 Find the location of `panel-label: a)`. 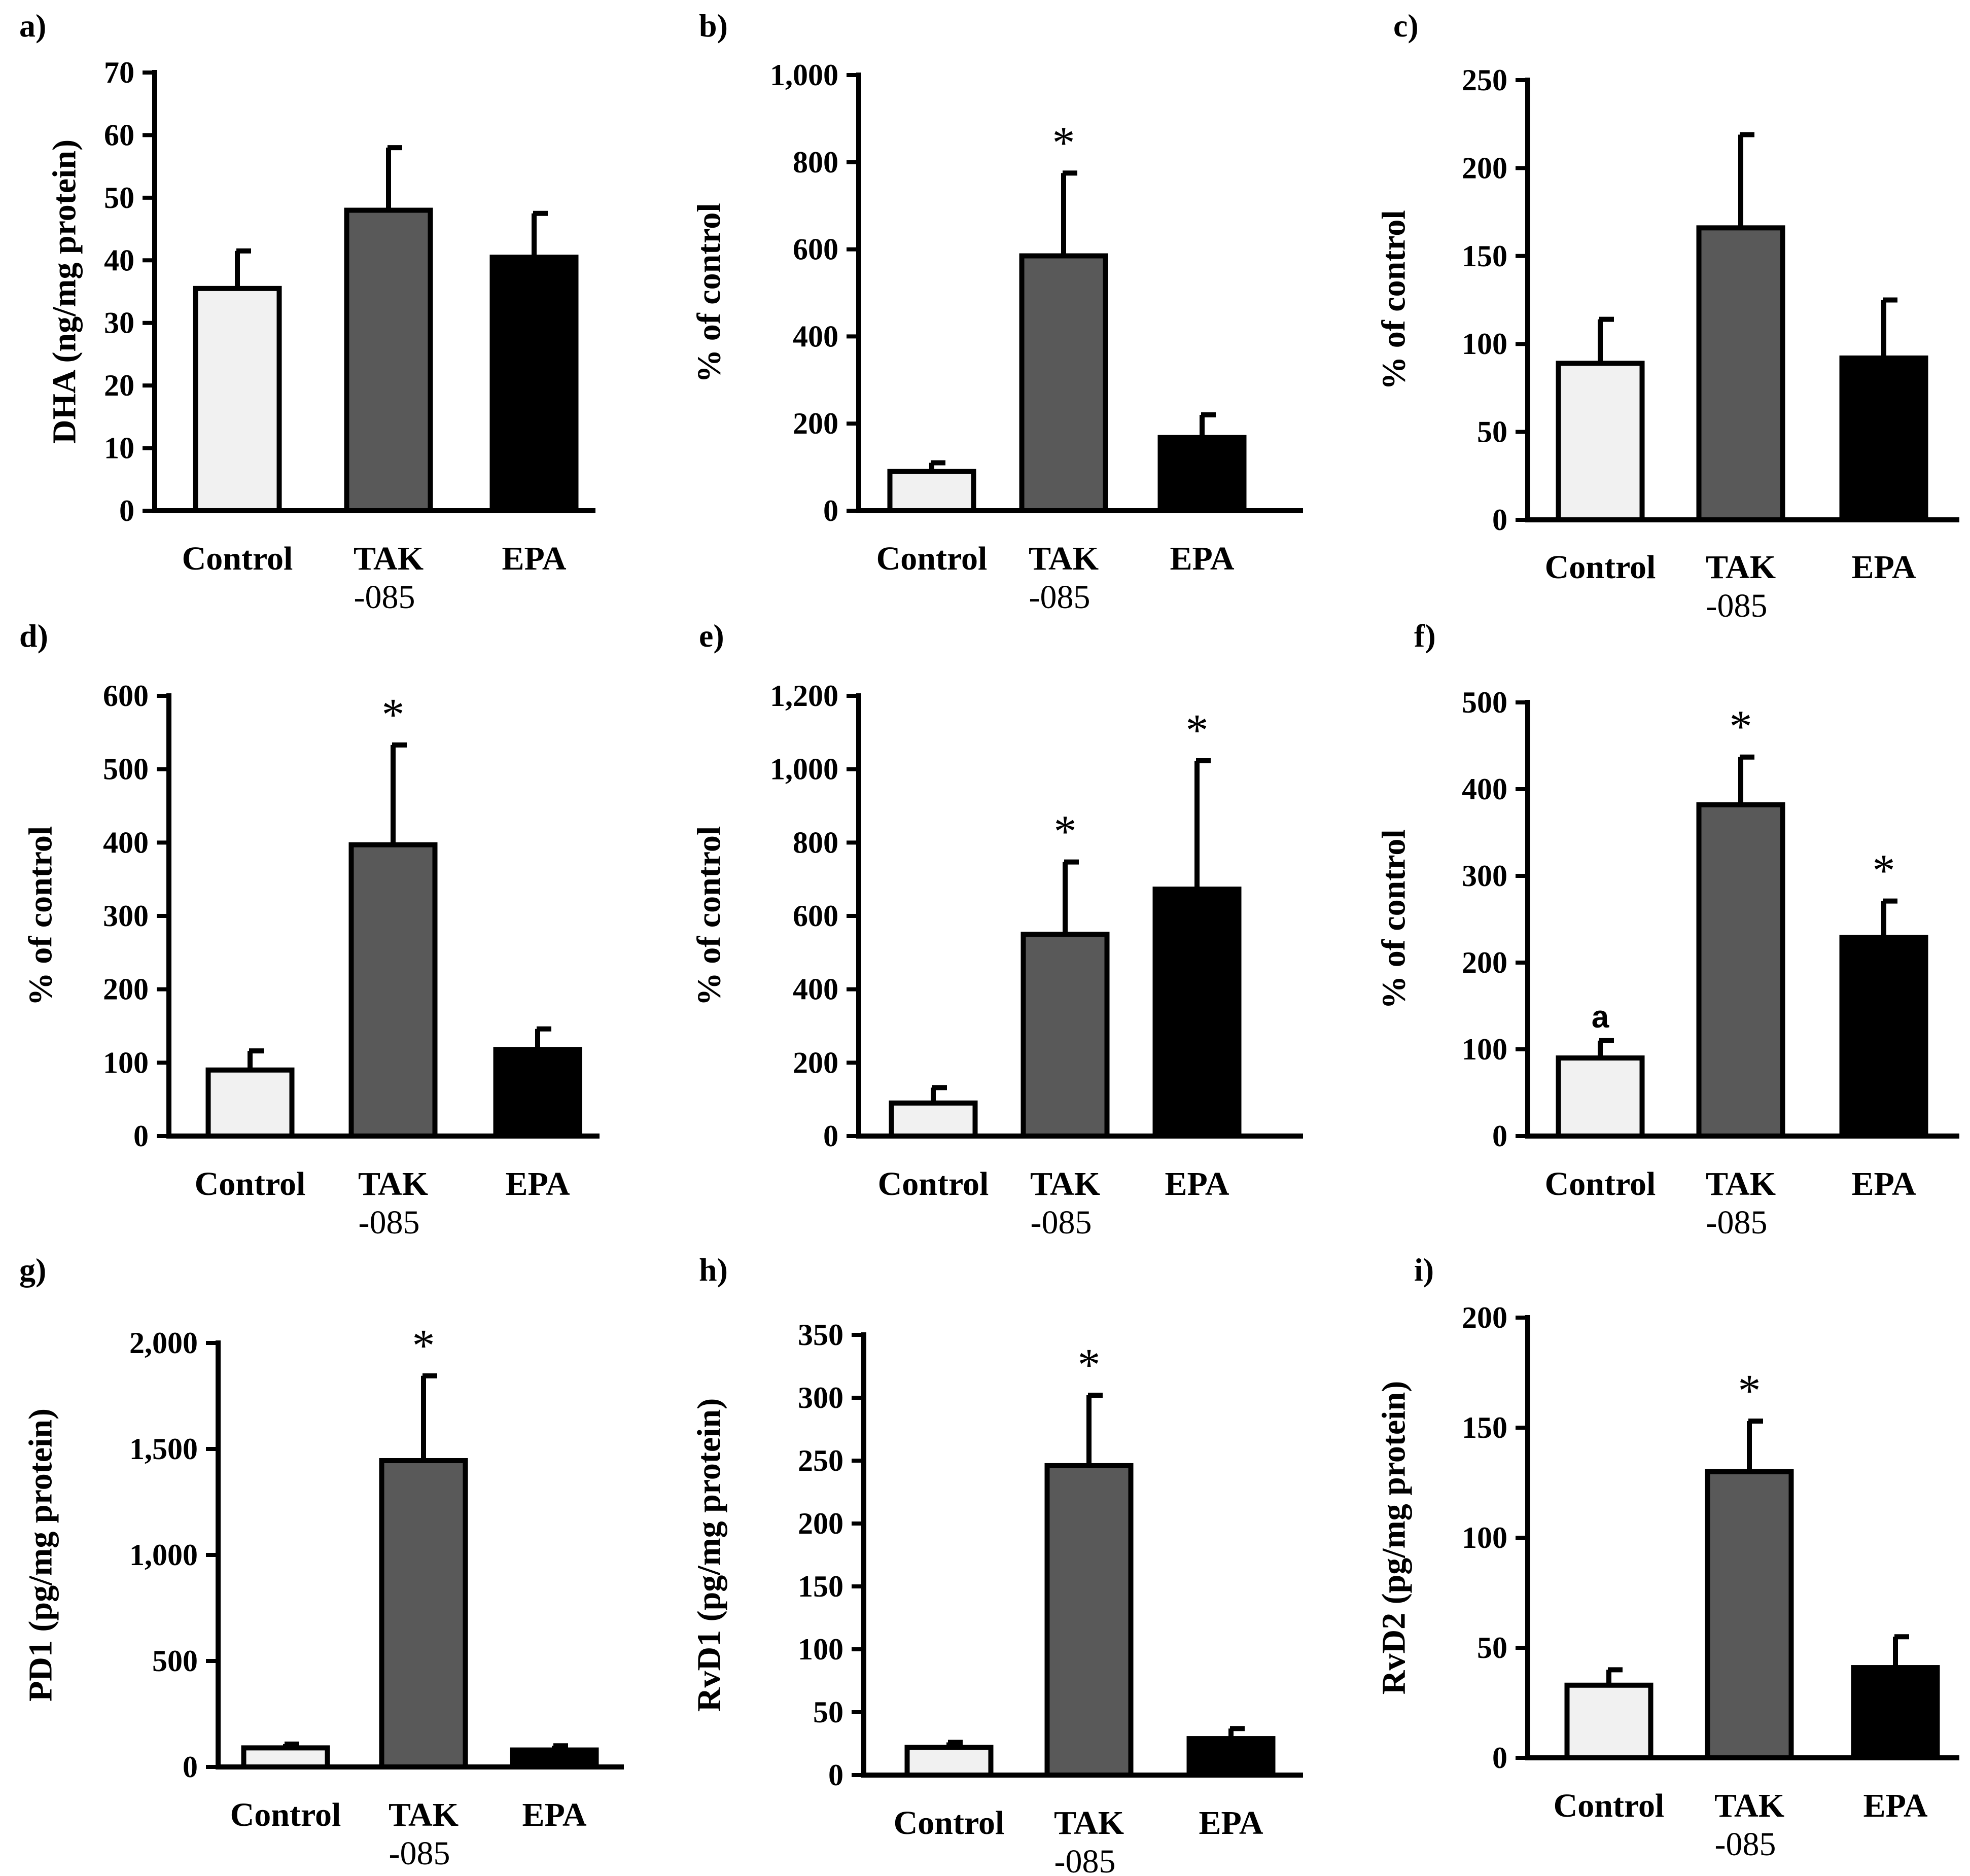

panel-label: a) is located at coordinates (32, 26).